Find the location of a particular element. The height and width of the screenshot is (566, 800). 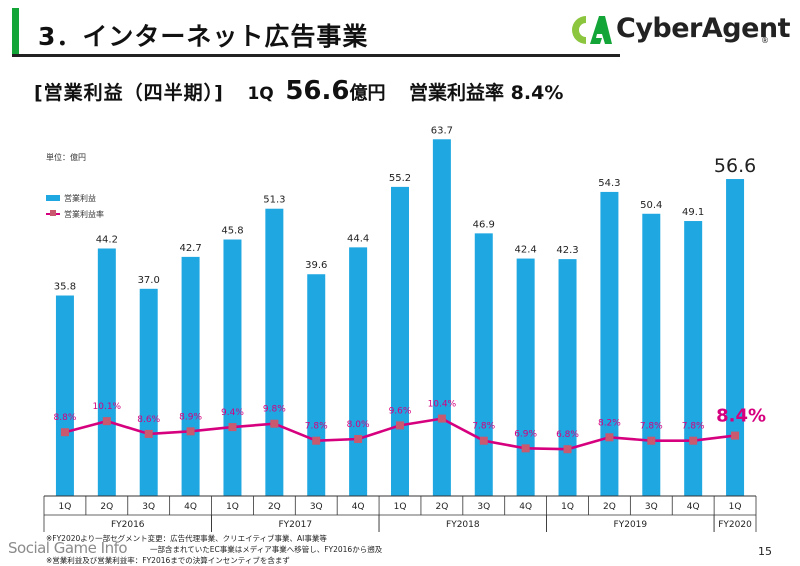

bar-value-label: 42.3 is located at coordinates (567, 250).